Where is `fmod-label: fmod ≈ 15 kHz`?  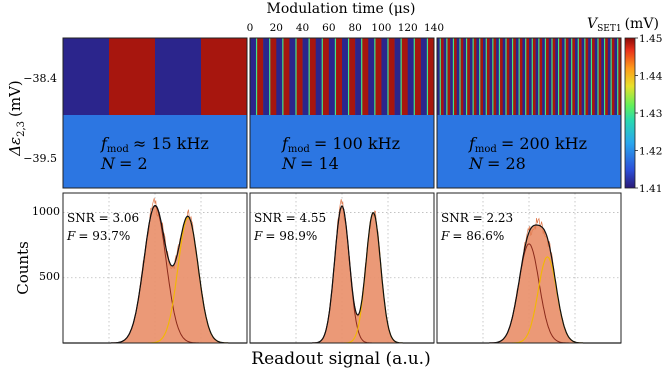
fmod-label: fmod ≈ 15 kHz is located at coordinates (154, 144).